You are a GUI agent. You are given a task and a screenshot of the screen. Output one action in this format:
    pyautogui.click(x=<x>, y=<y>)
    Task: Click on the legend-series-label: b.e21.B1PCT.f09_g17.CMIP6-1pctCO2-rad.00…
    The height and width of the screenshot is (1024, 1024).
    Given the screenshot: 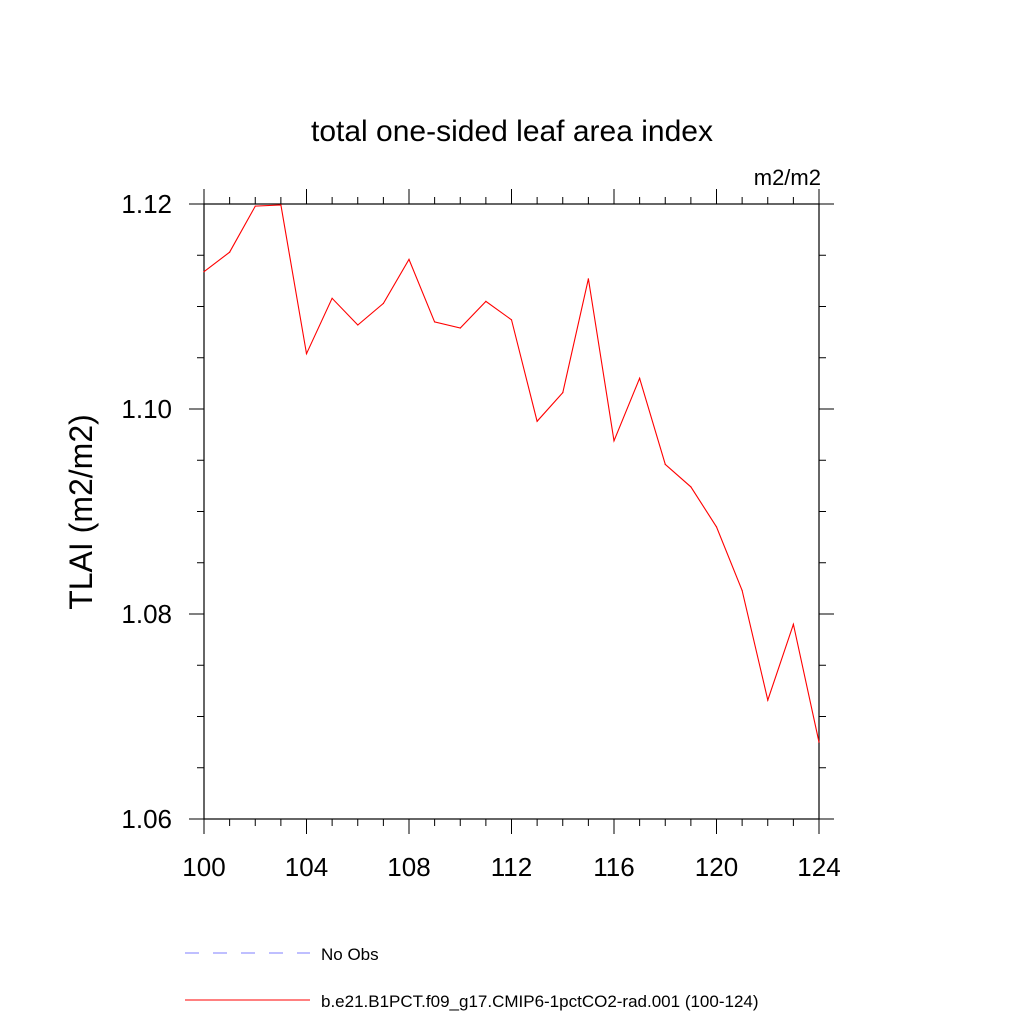 What is the action you would take?
    pyautogui.click(x=540, y=1001)
    